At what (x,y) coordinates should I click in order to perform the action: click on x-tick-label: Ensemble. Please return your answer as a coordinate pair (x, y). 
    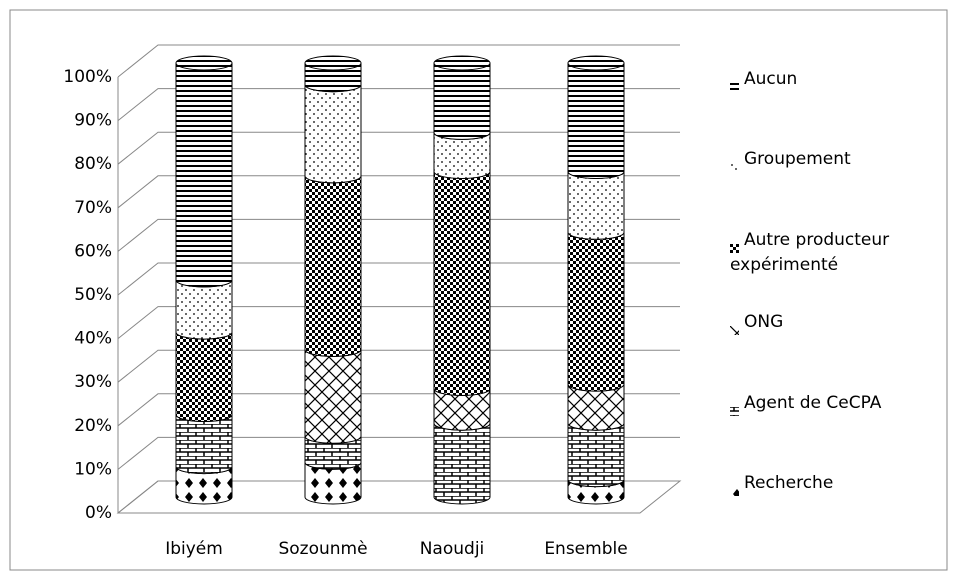
    Looking at the image, I should click on (585, 549).